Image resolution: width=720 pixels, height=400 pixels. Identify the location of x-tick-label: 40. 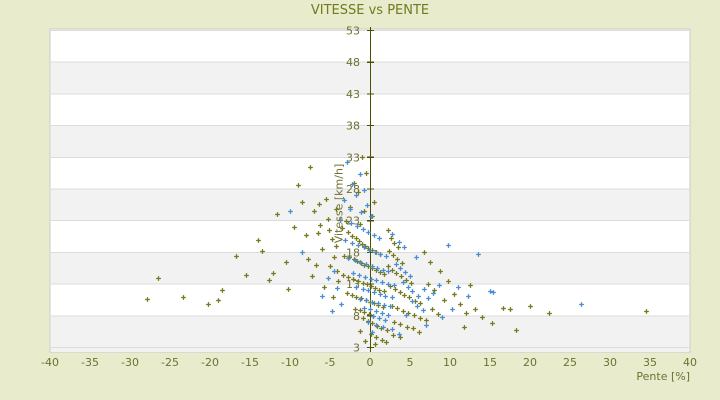
(690, 362).